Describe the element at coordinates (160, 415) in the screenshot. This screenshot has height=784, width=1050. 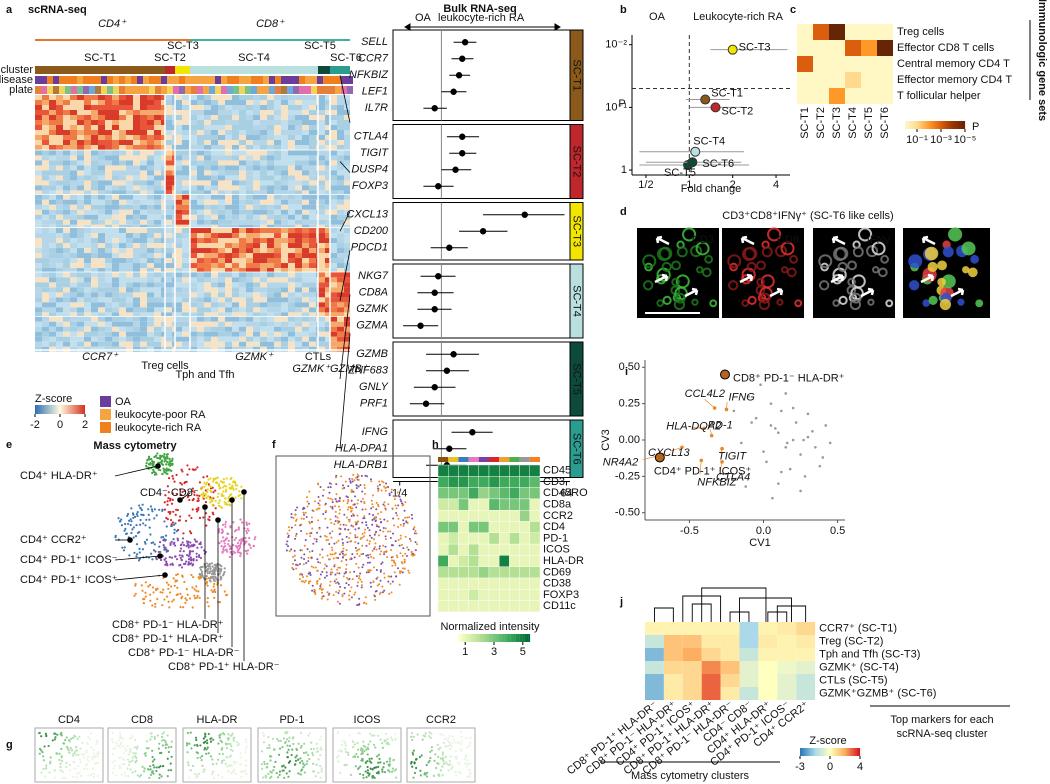
I see `legend-label: leukocyte-poor RA` at that location.